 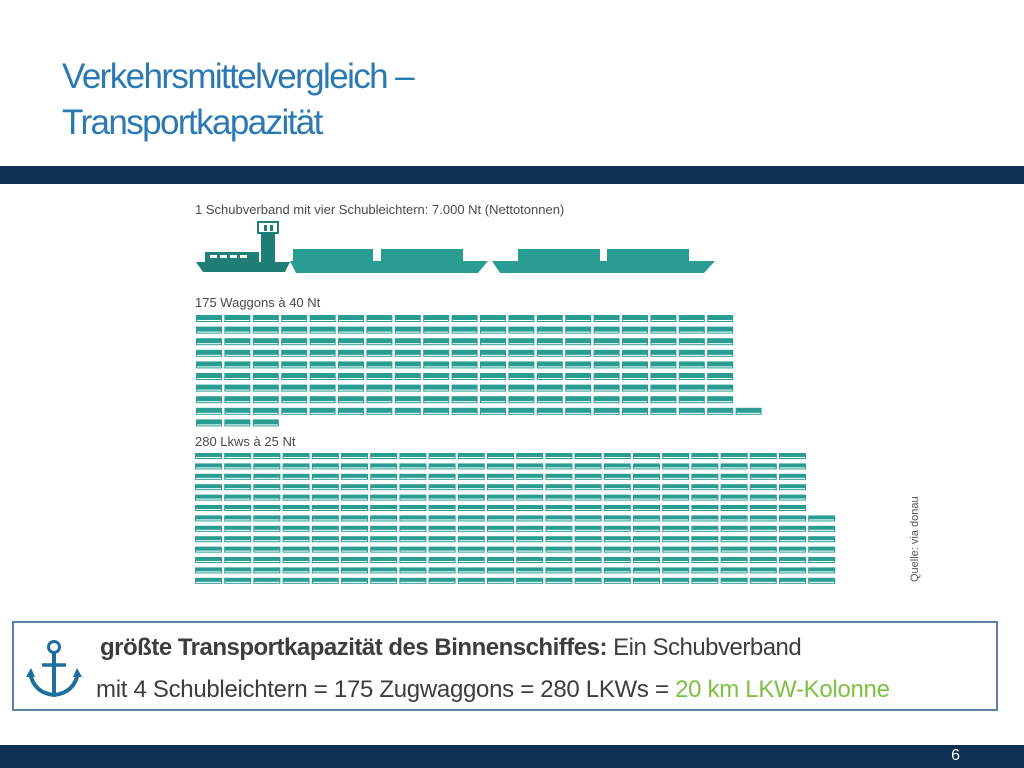 What do you see at coordinates (512, 756) in the screenshot?
I see `footer-band` at bounding box center [512, 756].